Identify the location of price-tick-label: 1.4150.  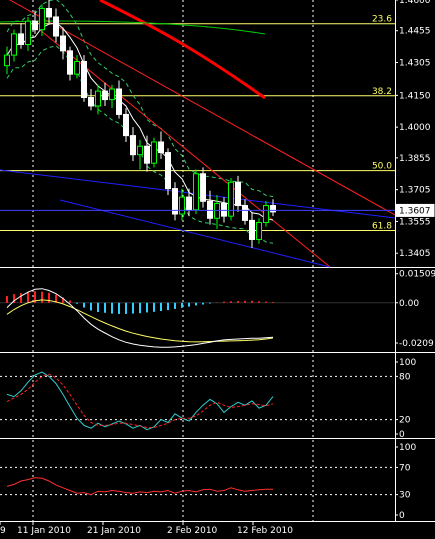
(415, 96).